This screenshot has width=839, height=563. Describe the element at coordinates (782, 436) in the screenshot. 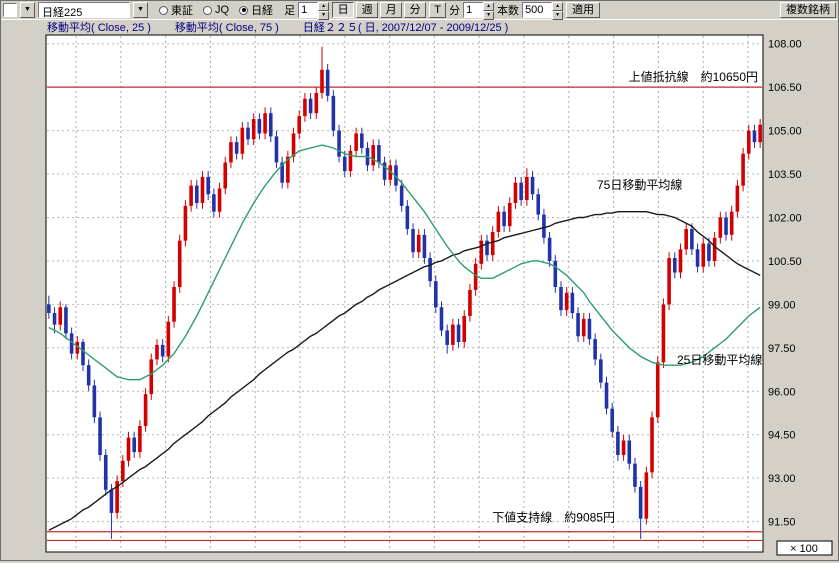

I see `svg-text: 94.50` at that location.